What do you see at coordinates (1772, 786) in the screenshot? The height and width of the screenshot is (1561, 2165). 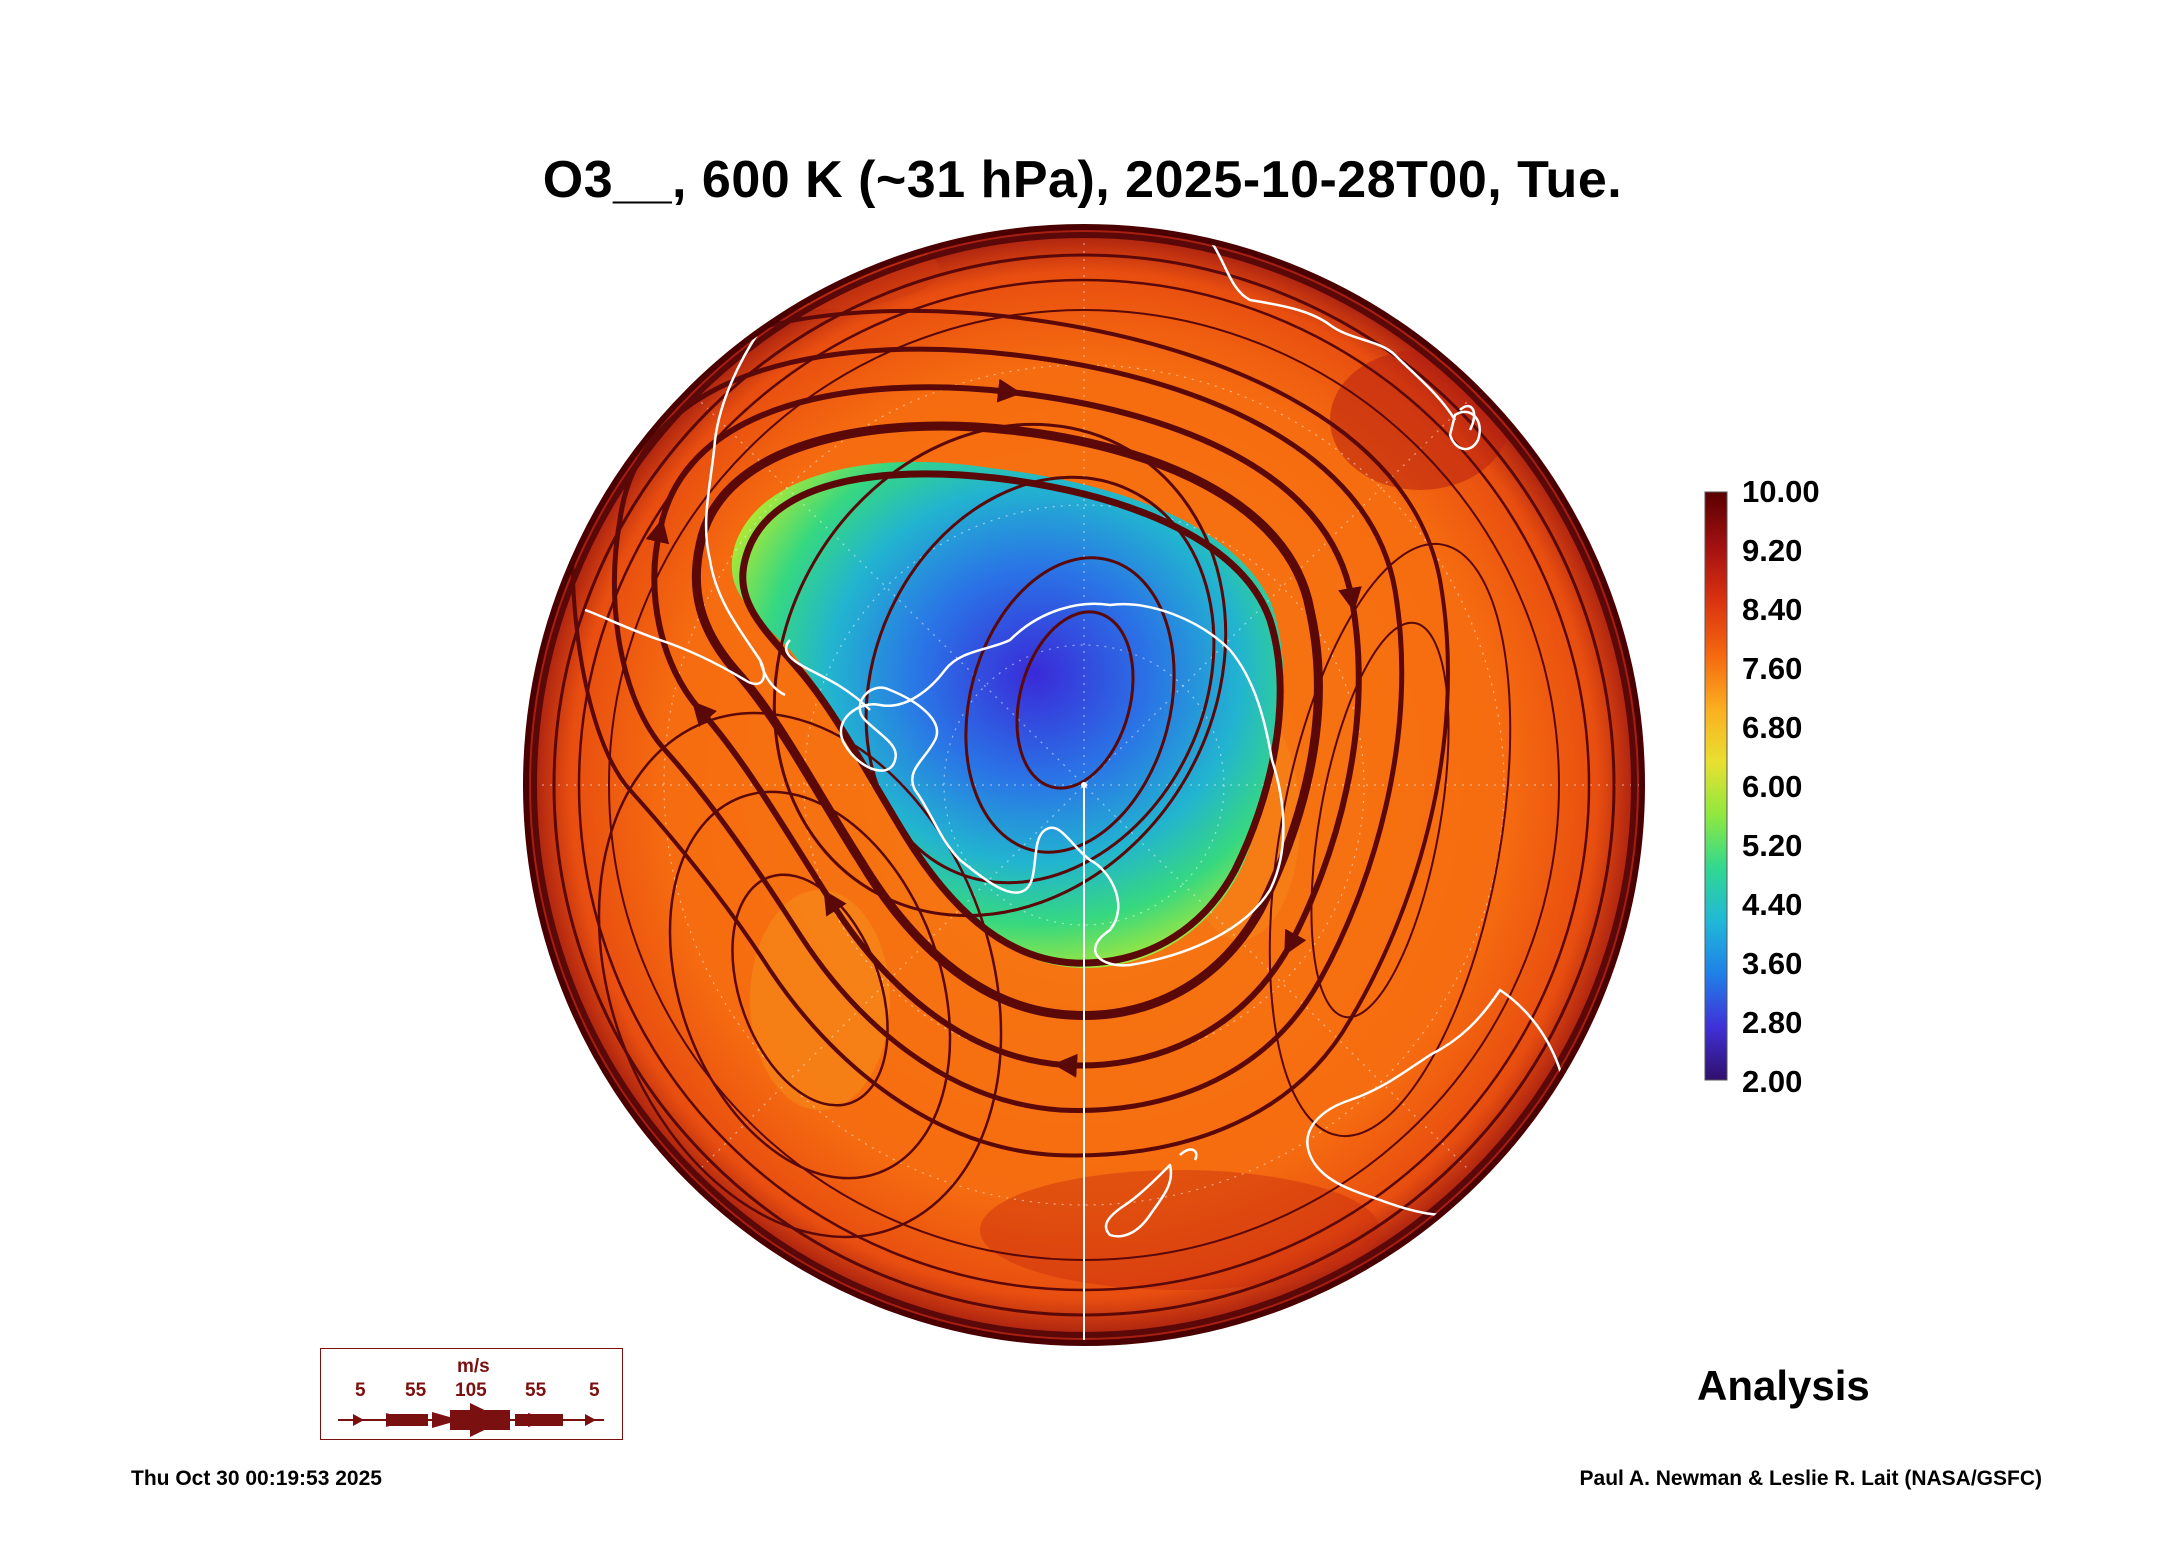 I see `colorbar-label: 6.00` at bounding box center [1772, 786].